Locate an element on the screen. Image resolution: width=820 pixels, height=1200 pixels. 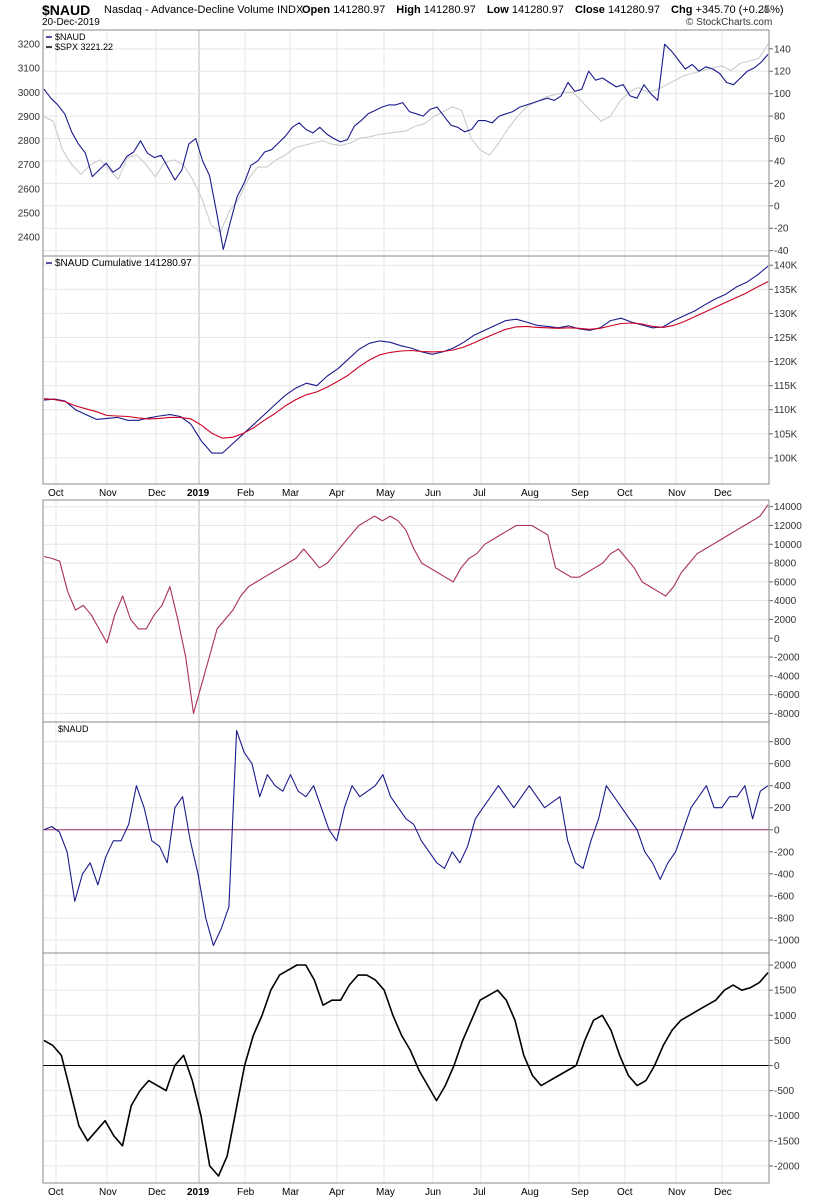
right-tick-label: 1500 is located at coordinates (785, 991).